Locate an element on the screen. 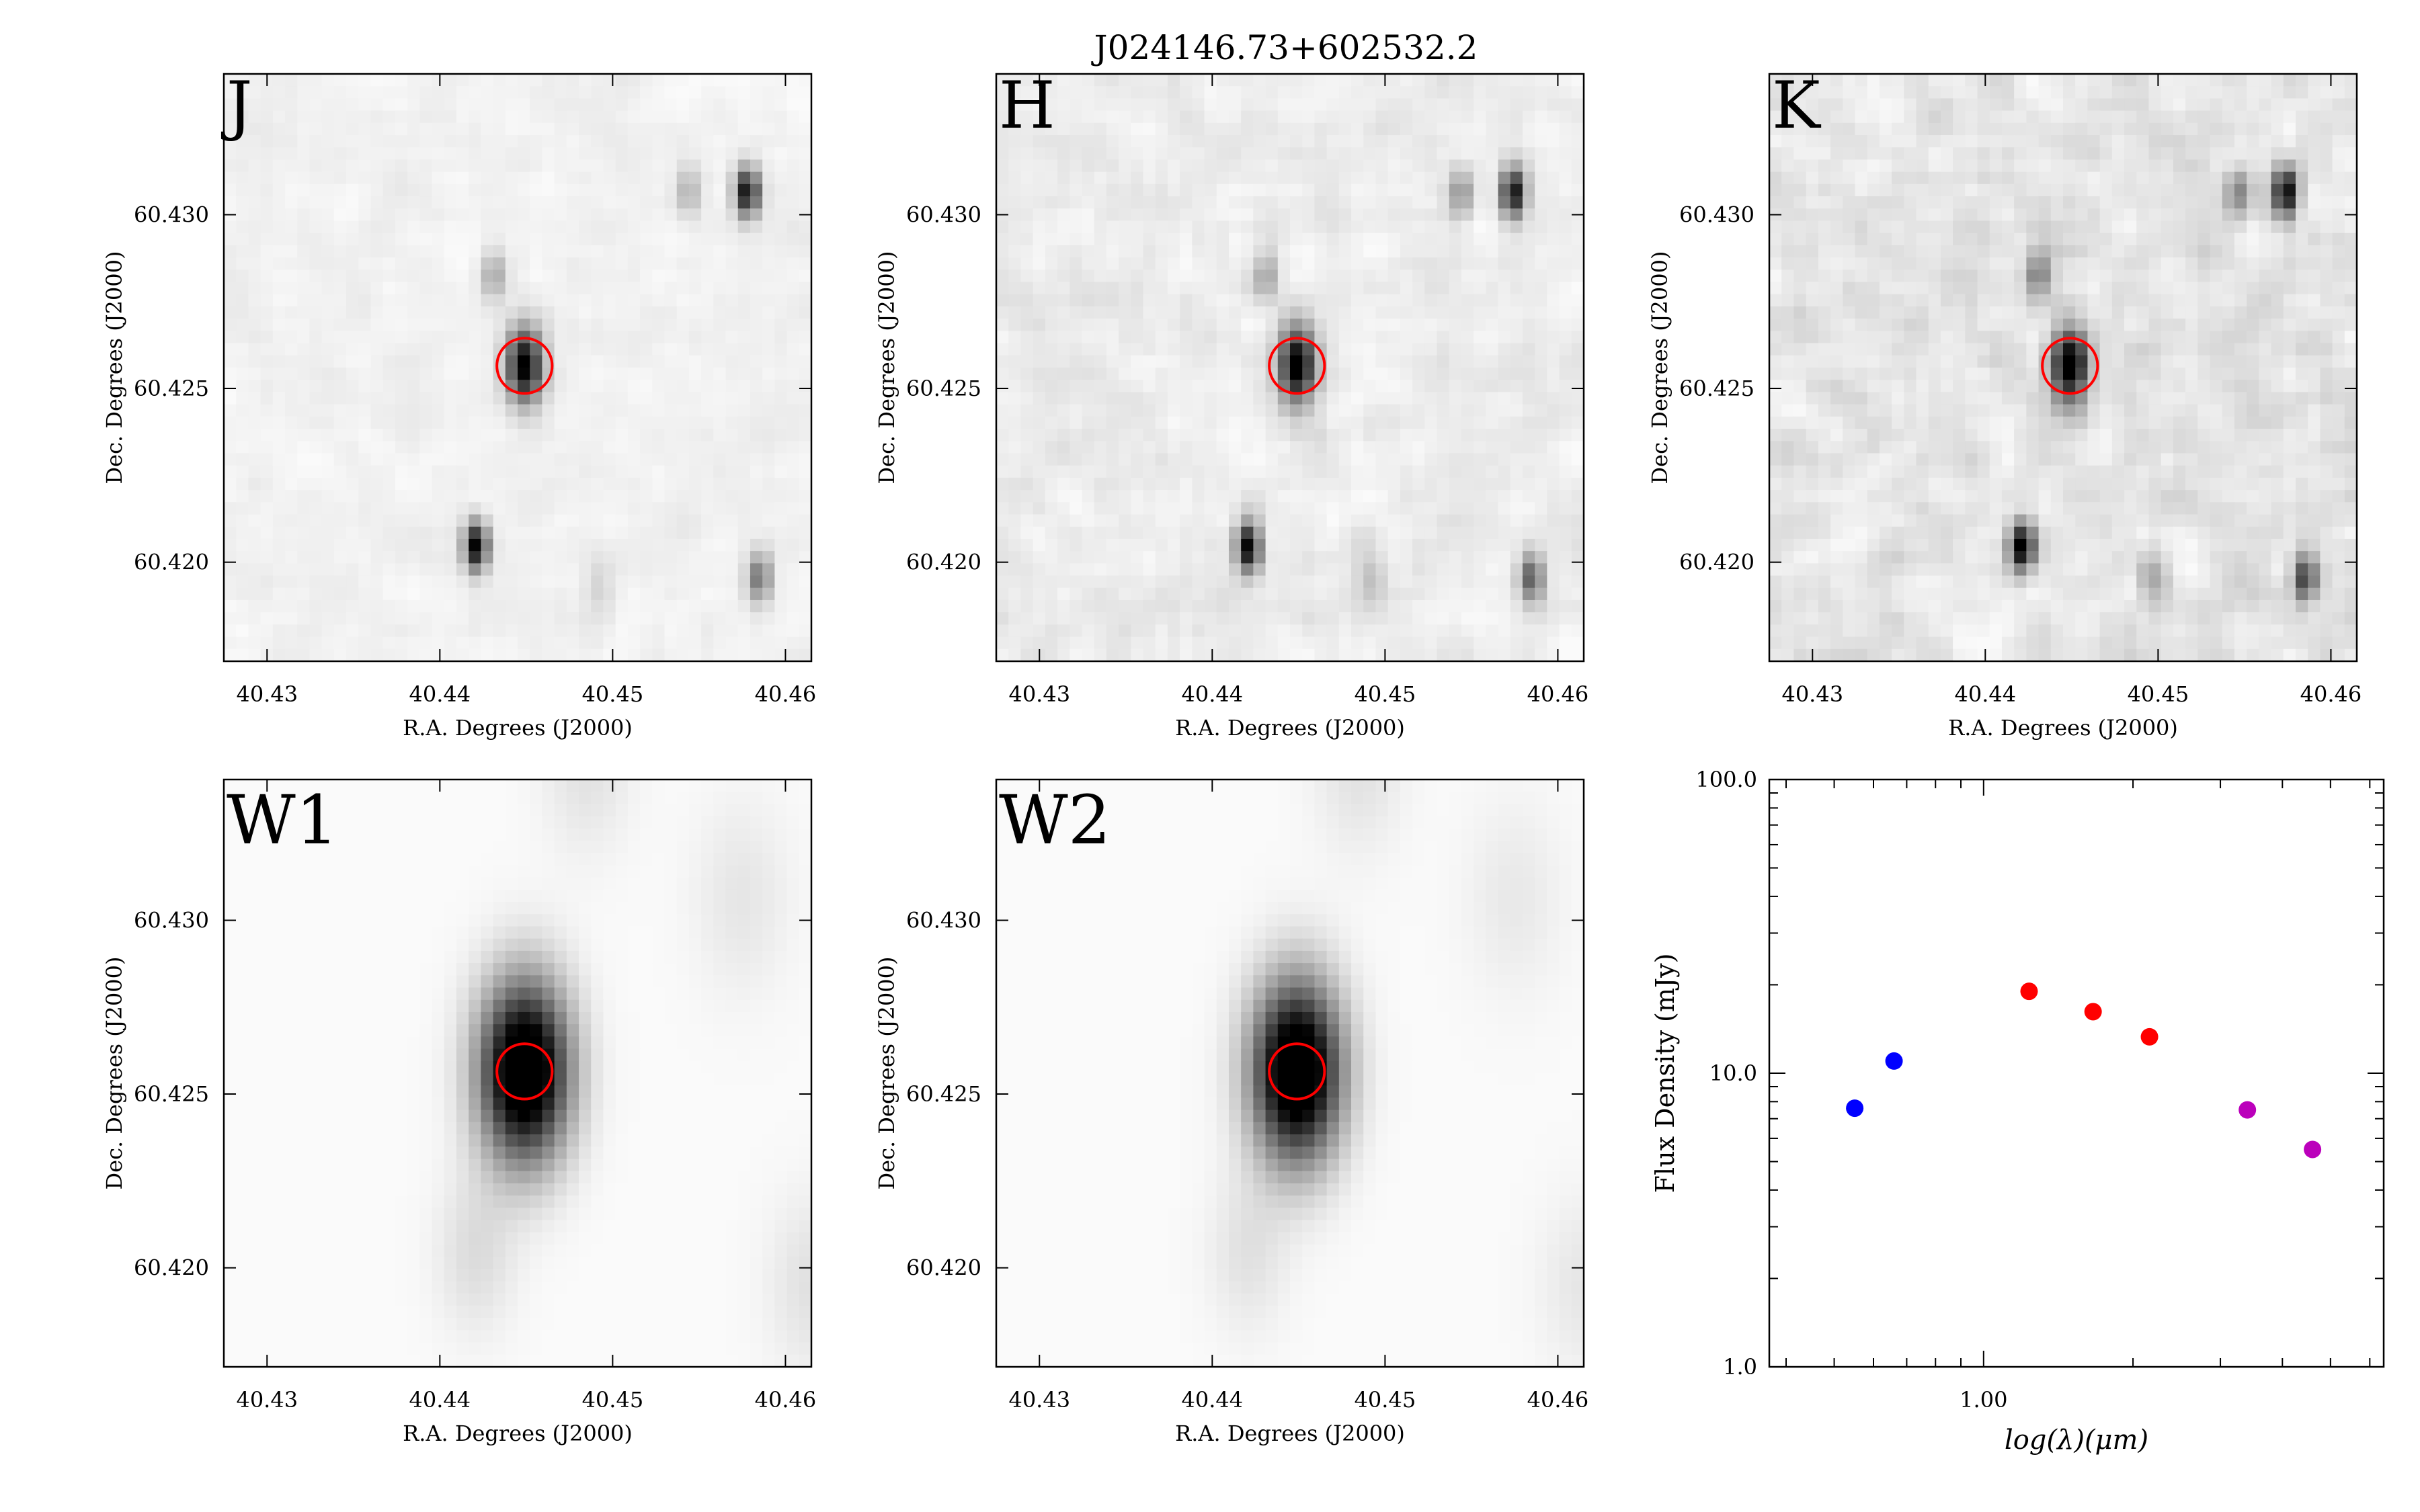 The width and height of the screenshot is (2420, 1512). x-axis-label: R.A. Degrees (J2000) is located at coordinates (1290, 728).